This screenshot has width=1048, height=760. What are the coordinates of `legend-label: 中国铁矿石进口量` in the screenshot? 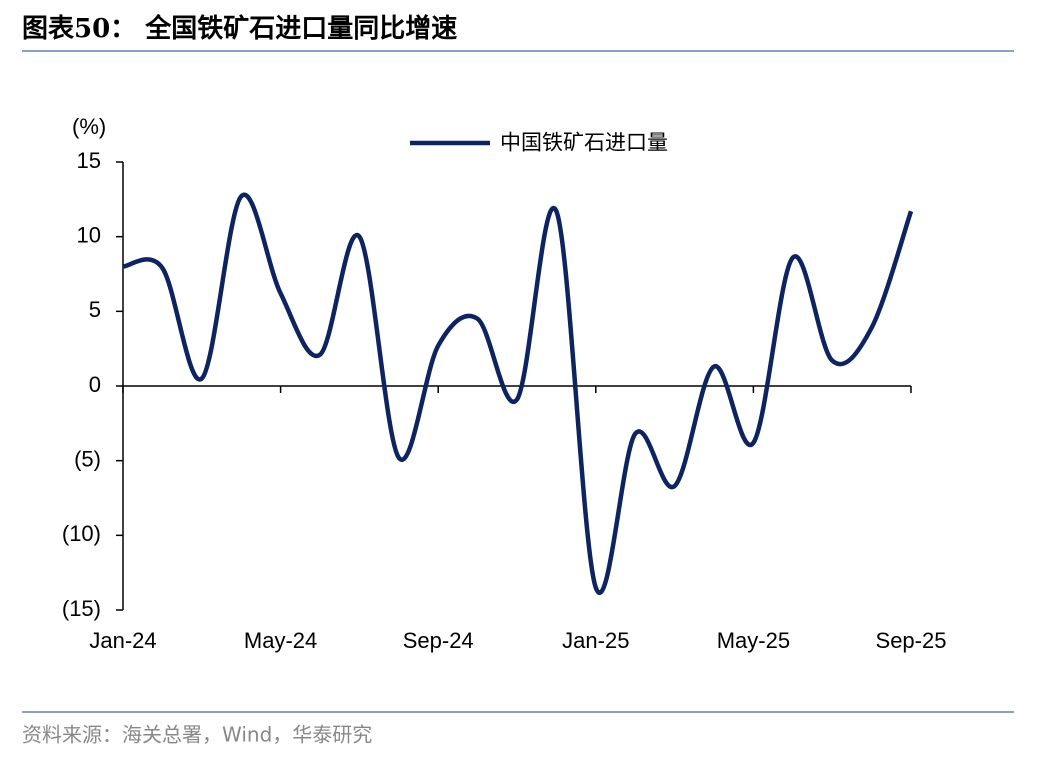 It's located at (584, 143).